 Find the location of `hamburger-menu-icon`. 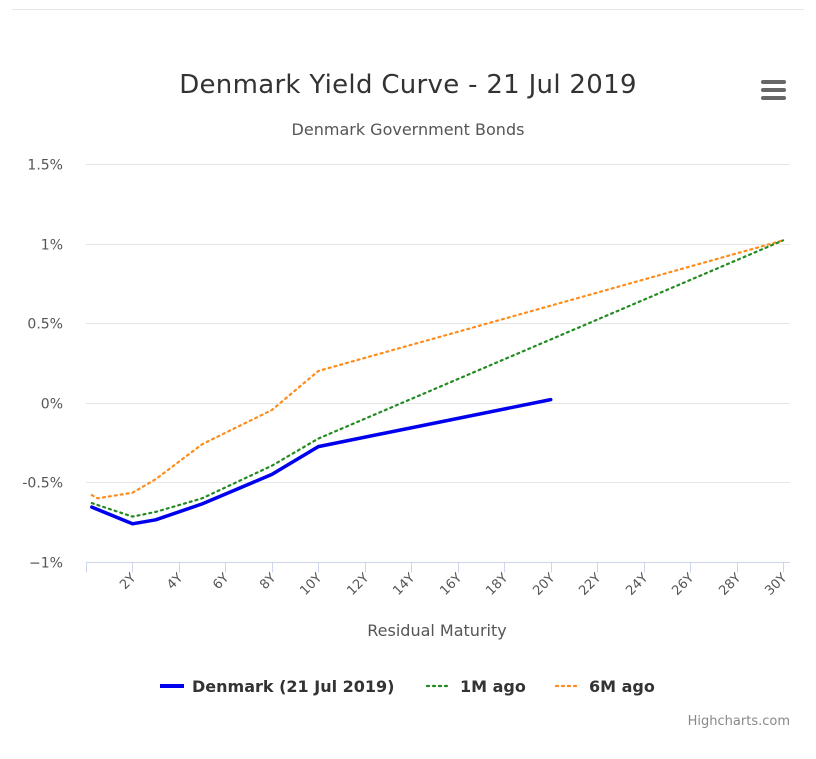

hamburger-menu-icon is located at coordinates (773, 90).